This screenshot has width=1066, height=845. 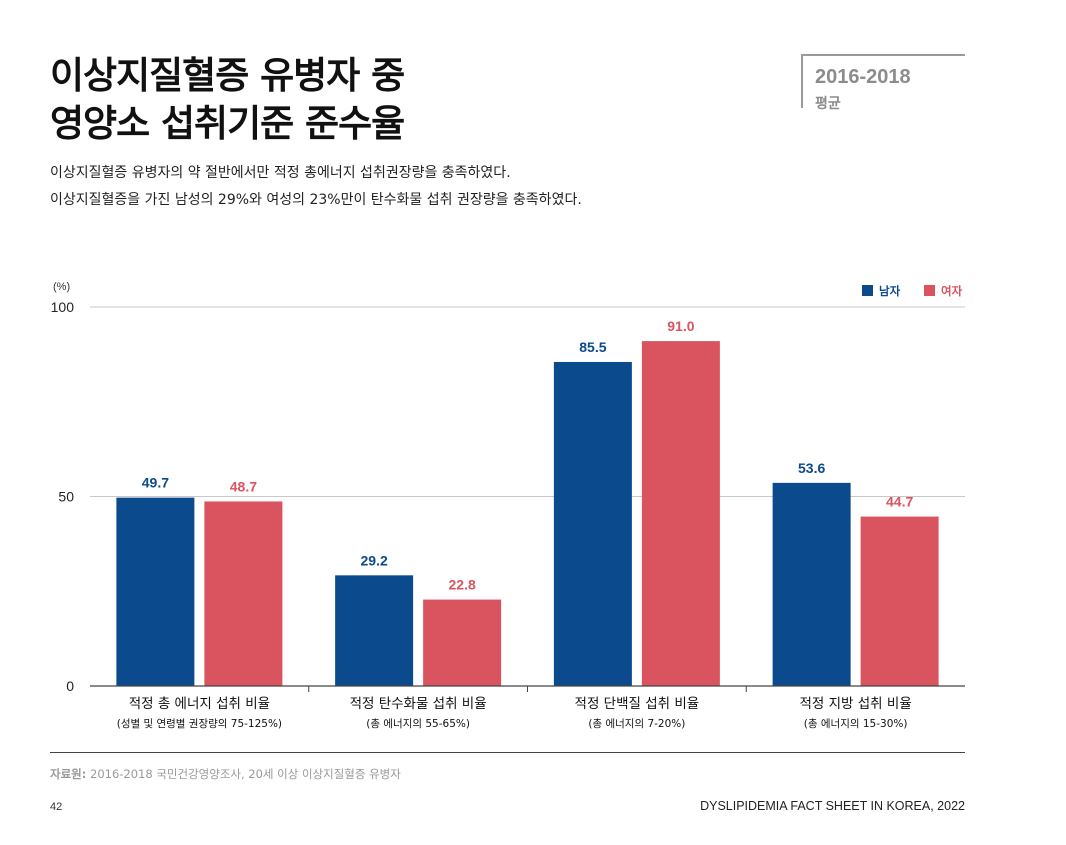 I want to click on y-tick-label-50: 50, so click(x=66, y=497).